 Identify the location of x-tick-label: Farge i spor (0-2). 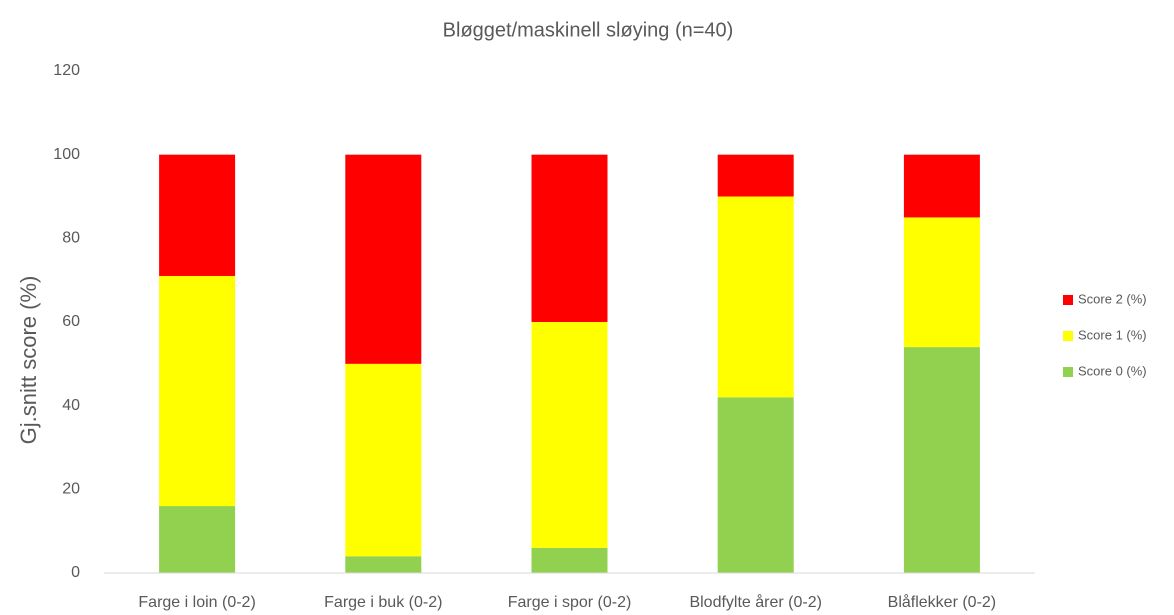
(570, 602).